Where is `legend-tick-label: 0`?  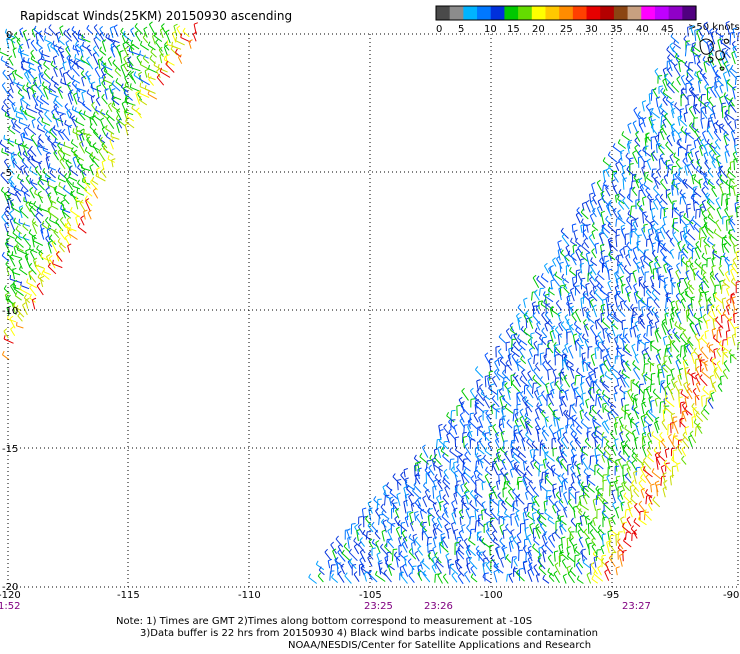
legend-tick-label: 0 is located at coordinates (439, 29).